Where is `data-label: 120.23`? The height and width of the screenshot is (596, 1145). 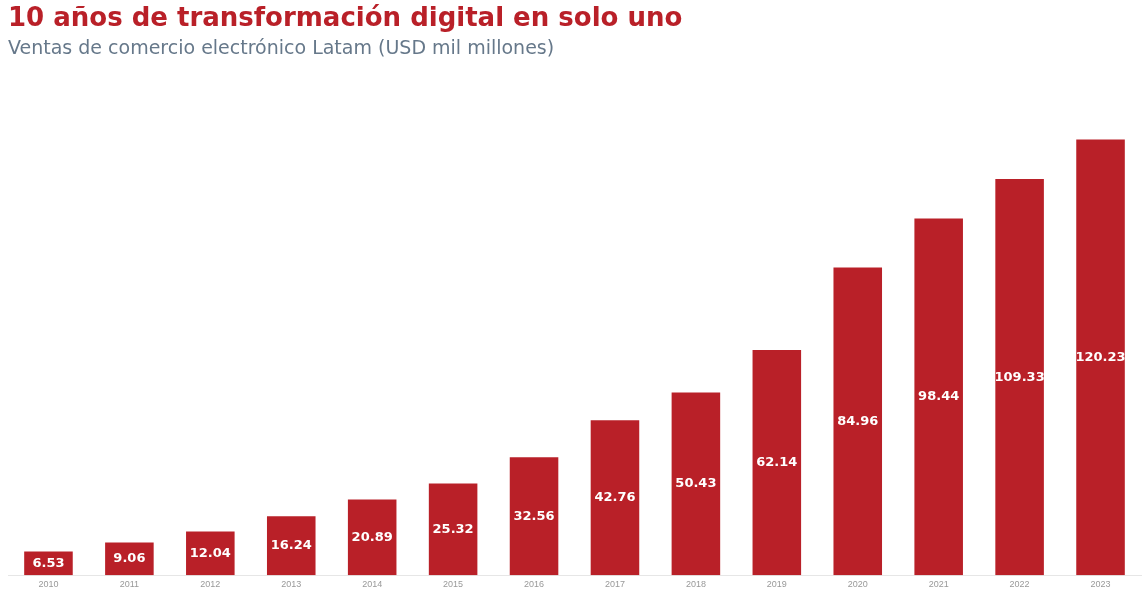
data-label: 120.23 is located at coordinates (1100, 356).